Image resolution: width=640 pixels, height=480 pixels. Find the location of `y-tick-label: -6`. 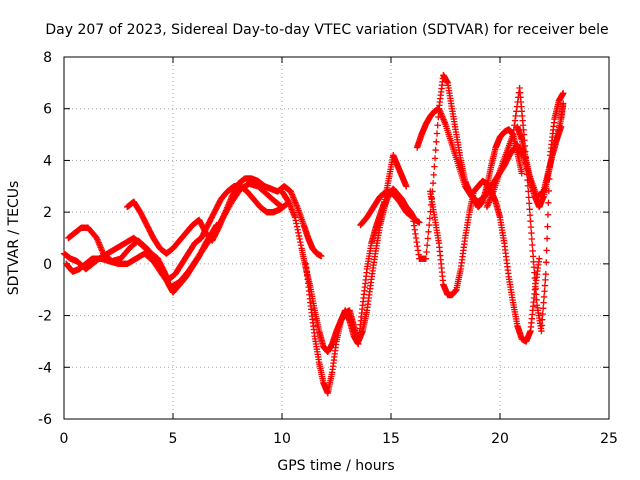

y-tick-label: -6 is located at coordinates (45, 420).